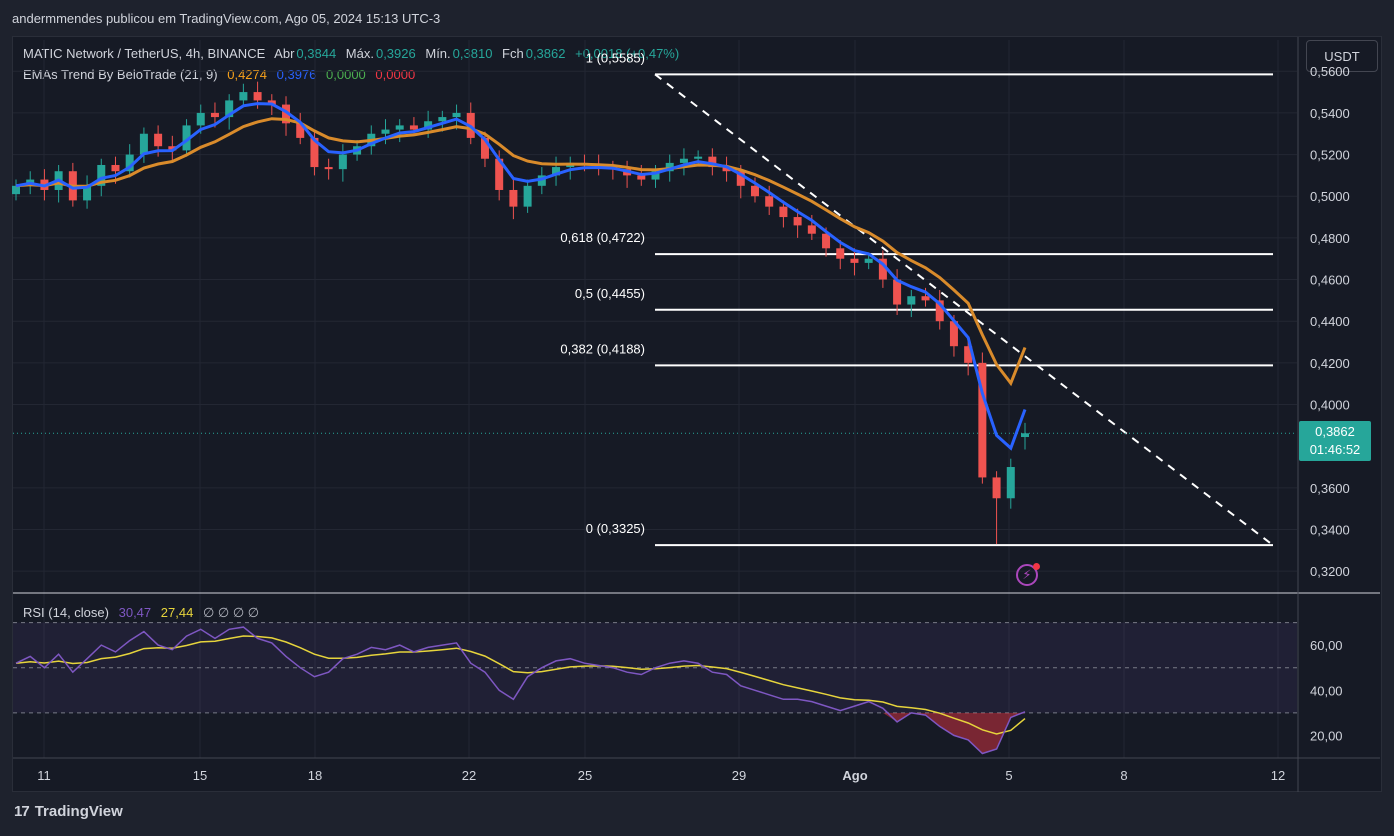 Image resolution: width=1394 pixels, height=836 pixels. I want to click on fch-value: 0,3862, so click(545, 53).